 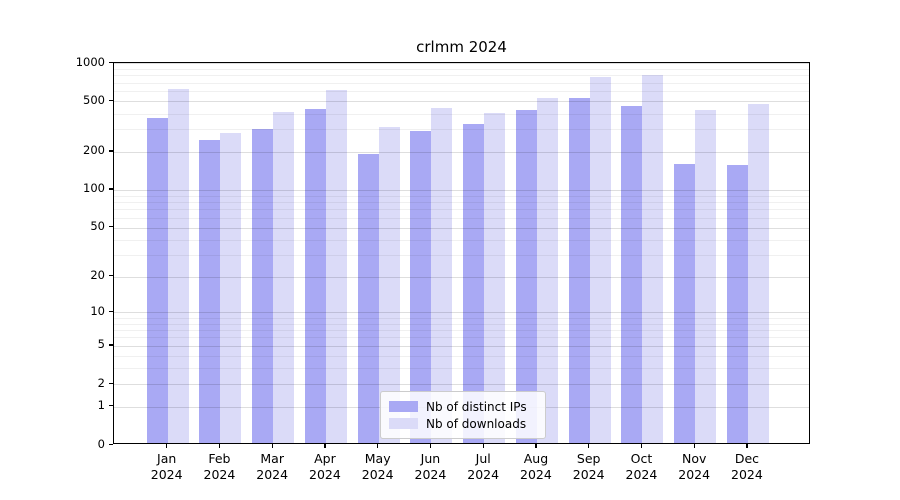 What do you see at coordinates (377, 466) in the screenshot?
I see `x-axis-tick-label: May 2024` at bounding box center [377, 466].